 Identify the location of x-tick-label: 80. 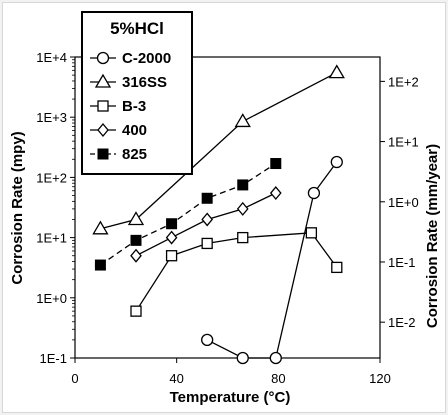
(278, 378).